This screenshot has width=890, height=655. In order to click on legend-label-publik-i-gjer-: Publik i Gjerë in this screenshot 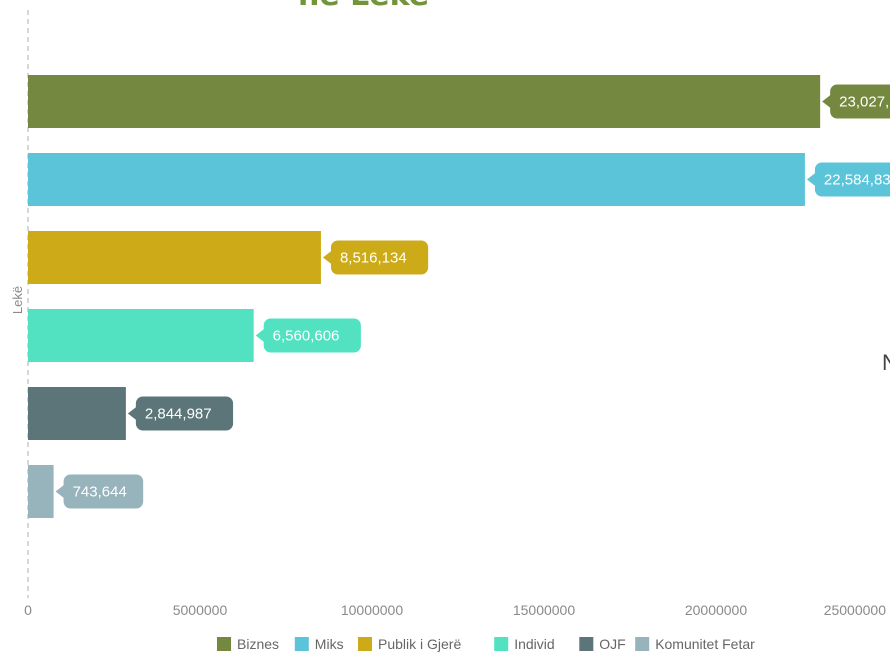, I will do `click(419, 644)`.